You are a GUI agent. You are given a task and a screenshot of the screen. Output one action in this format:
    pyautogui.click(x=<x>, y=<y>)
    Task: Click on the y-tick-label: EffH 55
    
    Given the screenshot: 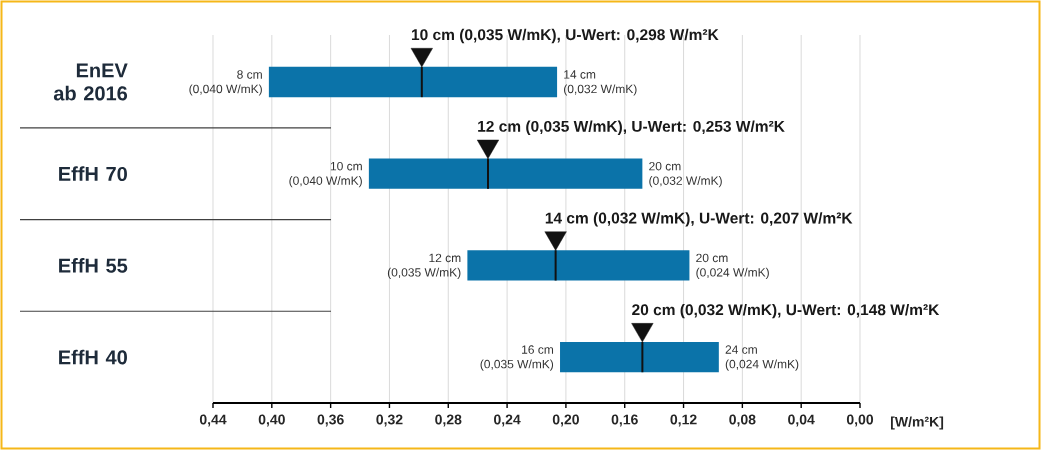 What is the action you would take?
    pyautogui.click(x=93, y=265)
    